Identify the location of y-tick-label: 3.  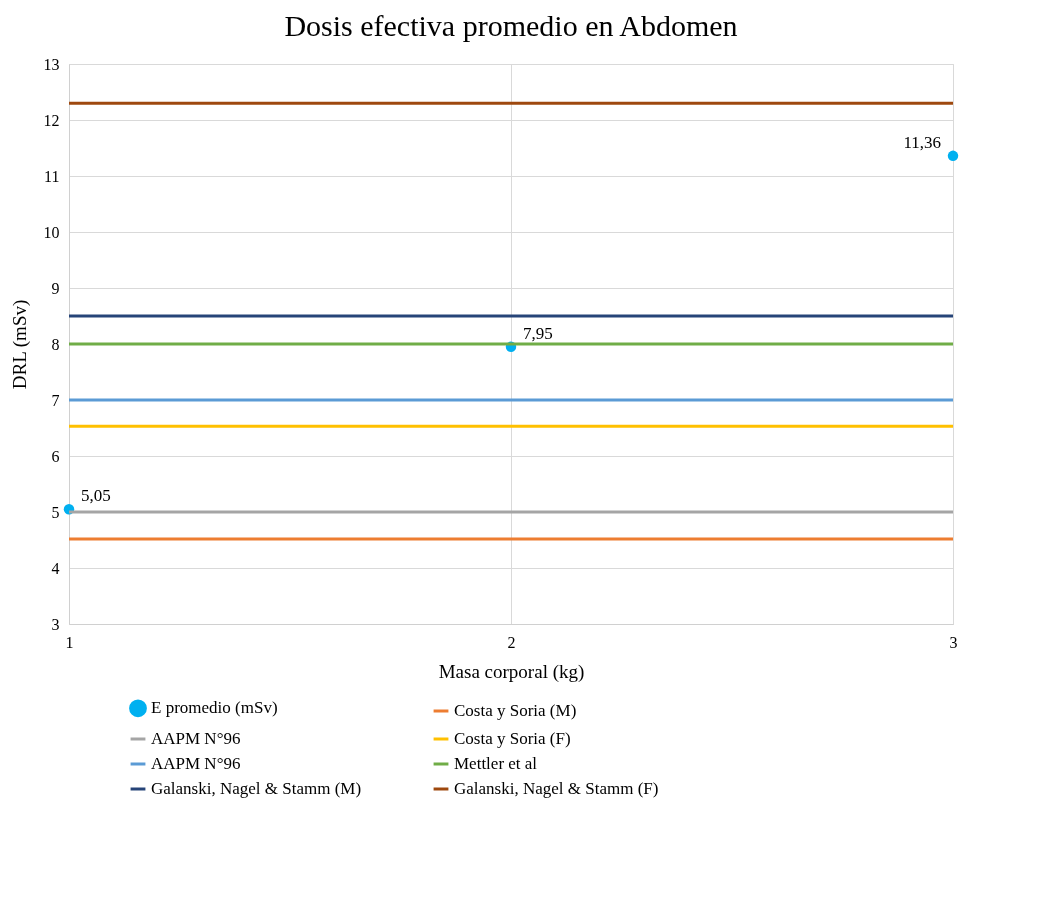
(55, 624).